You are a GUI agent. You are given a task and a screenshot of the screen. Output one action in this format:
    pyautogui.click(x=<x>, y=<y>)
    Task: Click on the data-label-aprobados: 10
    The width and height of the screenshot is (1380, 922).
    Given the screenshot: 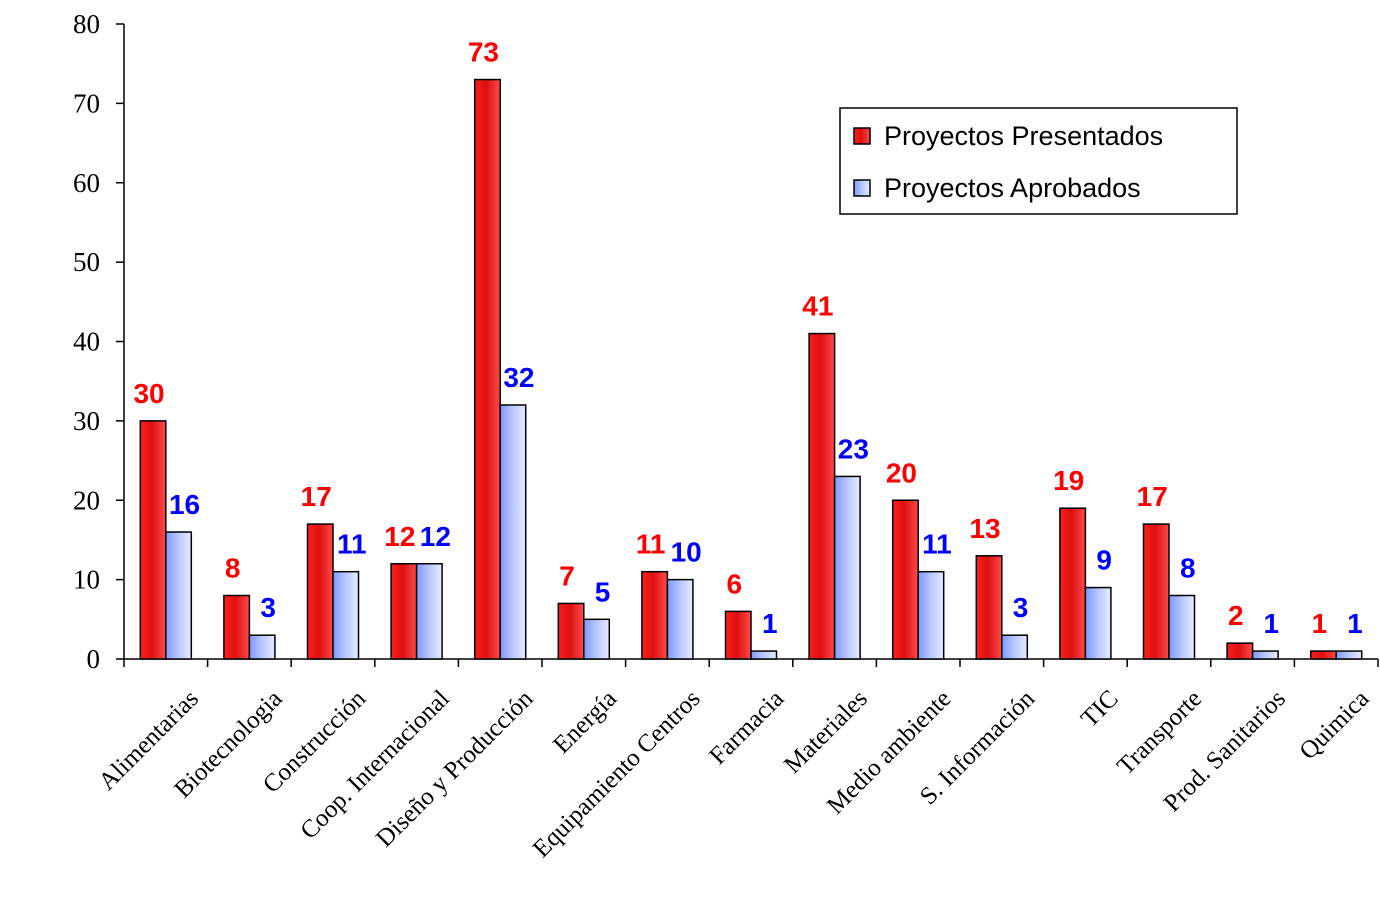 What is the action you would take?
    pyautogui.click(x=686, y=552)
    